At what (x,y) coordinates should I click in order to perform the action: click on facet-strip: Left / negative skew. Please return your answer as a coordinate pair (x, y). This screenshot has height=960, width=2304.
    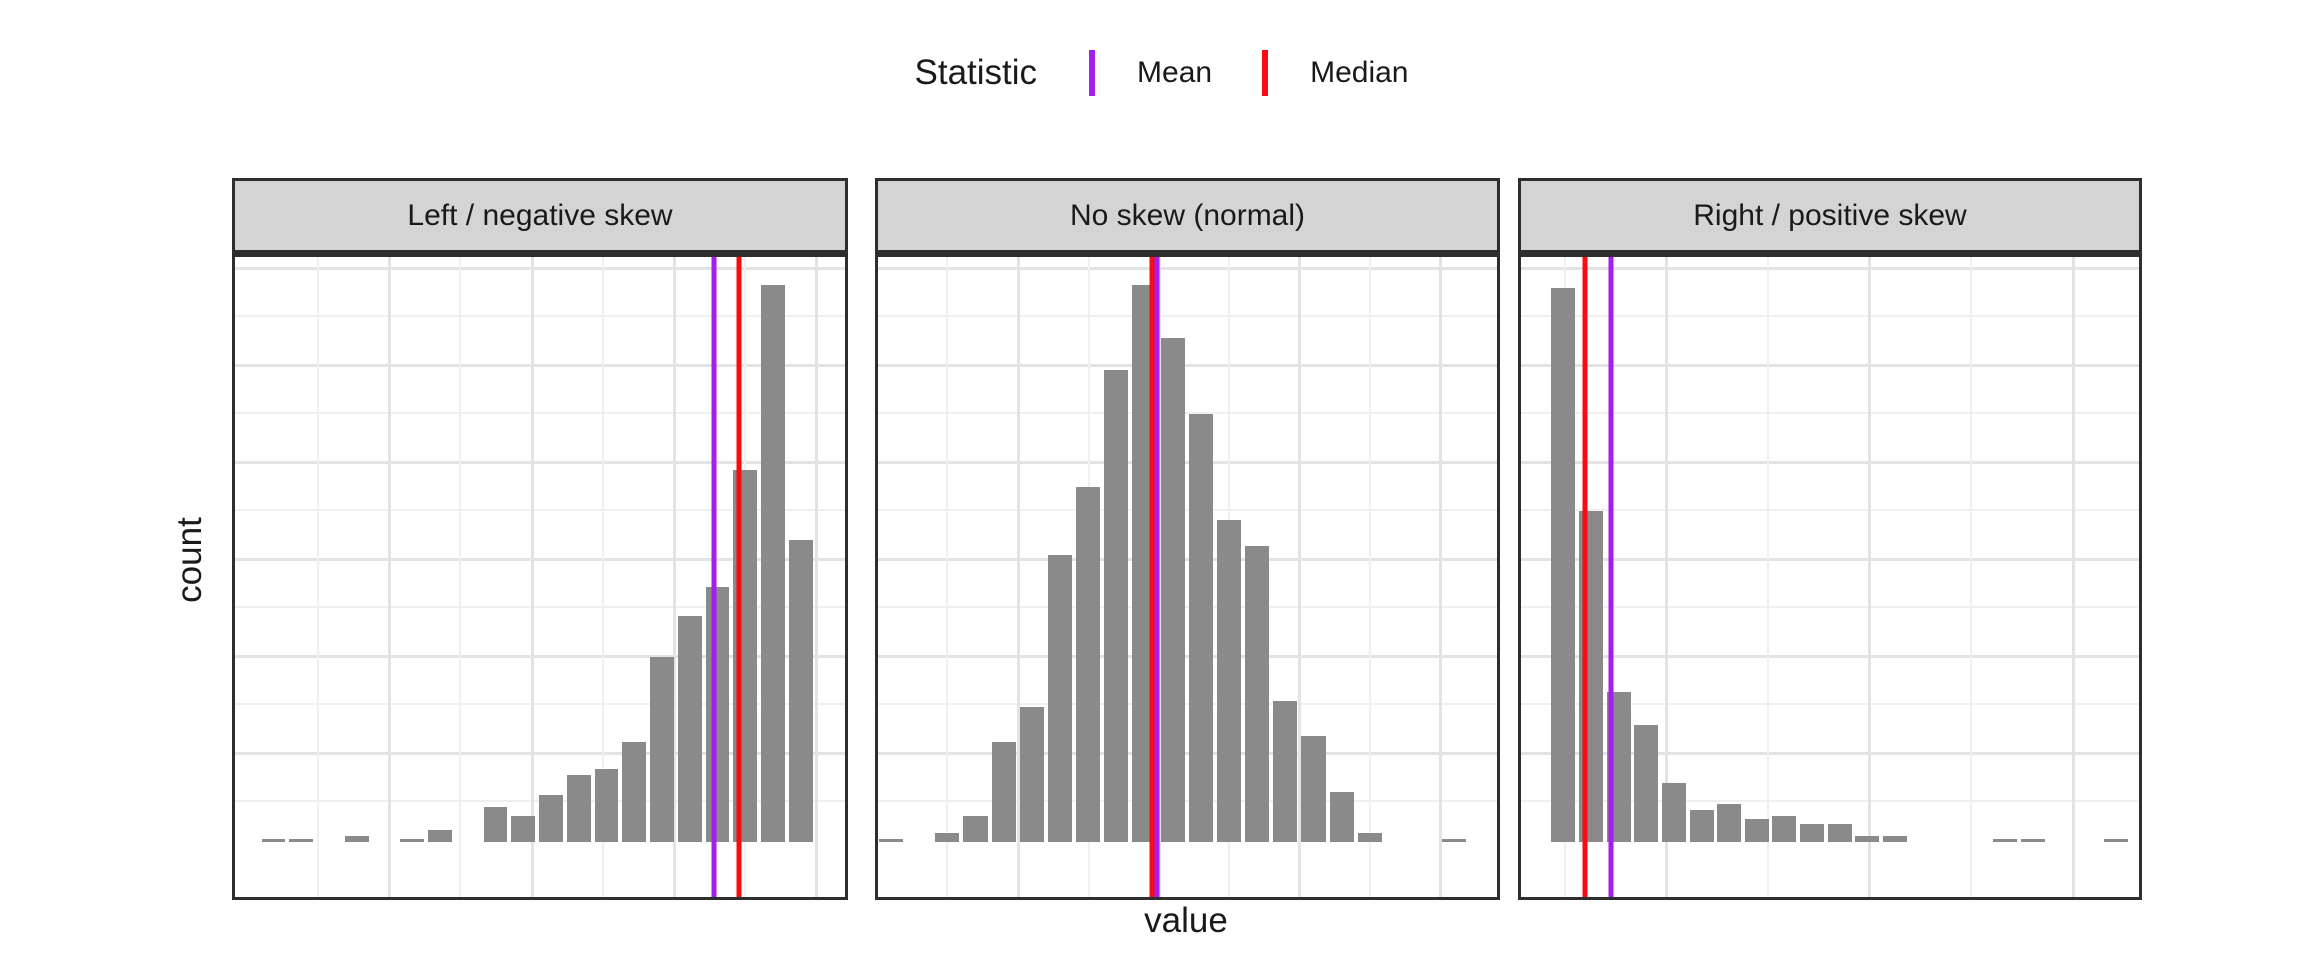
    Looking at the image, I should click on (540, 215).